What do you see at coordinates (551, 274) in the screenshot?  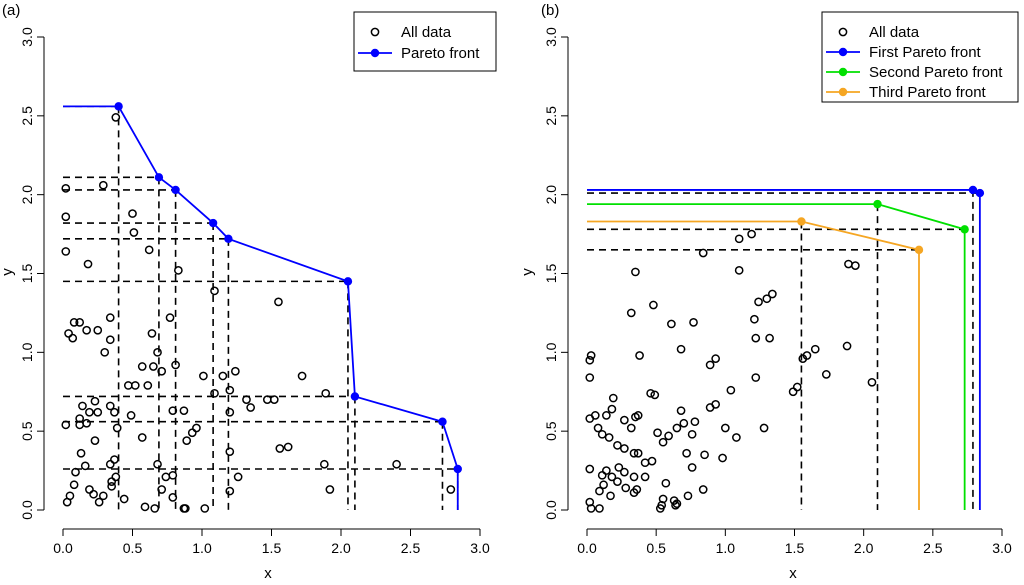 I see `y-tick-label: 1.5` at bounding box center [551, 274].